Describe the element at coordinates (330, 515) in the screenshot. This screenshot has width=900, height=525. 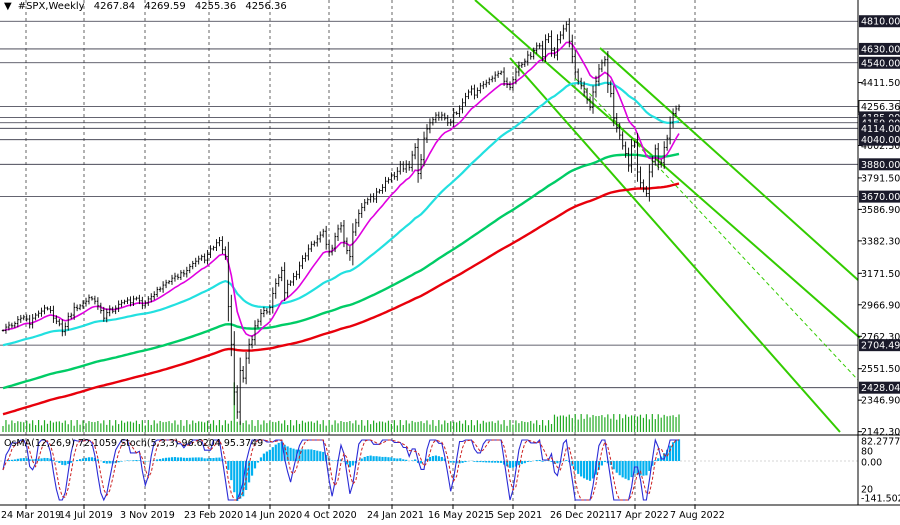
I see `date-label: 4 Oct 2020` at that location.